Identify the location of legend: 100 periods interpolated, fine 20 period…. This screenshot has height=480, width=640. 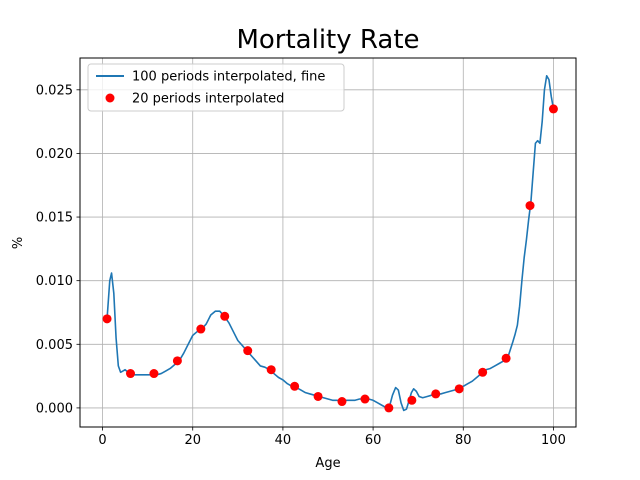
(216, 87).